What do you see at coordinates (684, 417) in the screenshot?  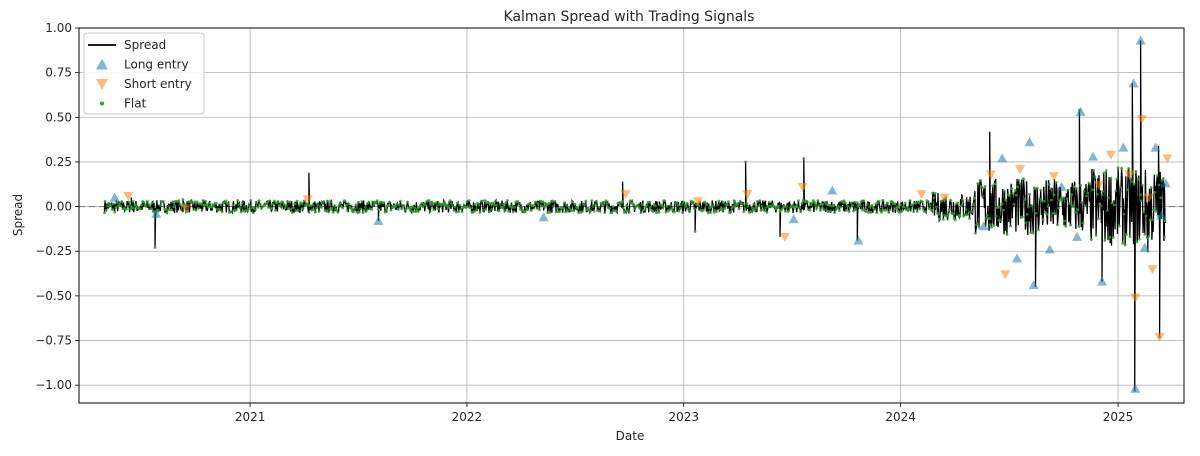 I see `x-tick-label: 2023` at bounding box center [684, 417].